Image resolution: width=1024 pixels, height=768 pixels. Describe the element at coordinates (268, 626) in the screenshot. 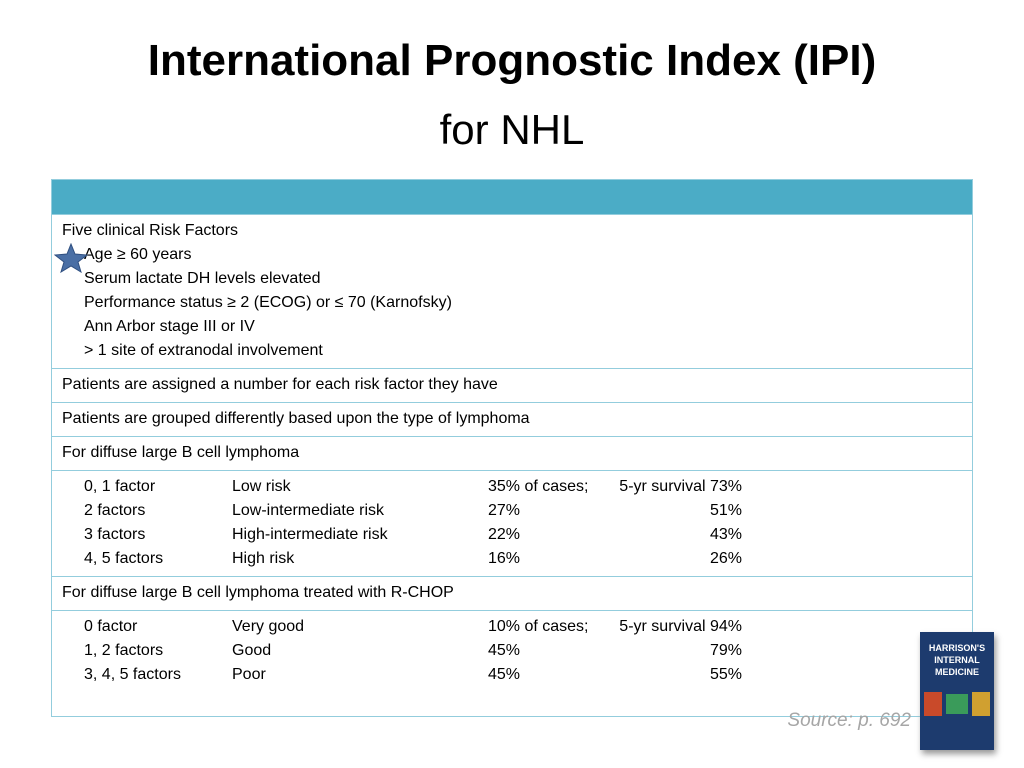

I see `risk-group: Very good` at that location.